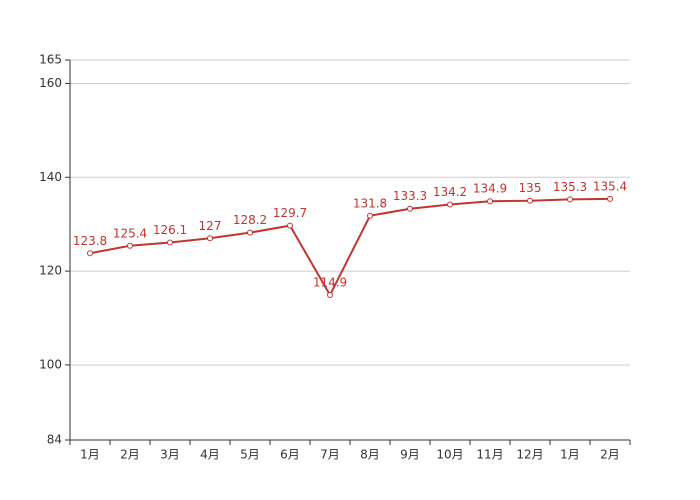 Image resolution: width=700 pixels, height=500 pixels. Describe the element at coordinates (410, 455) in the screenshot. I see `x-tick-label: 9月` at that location.